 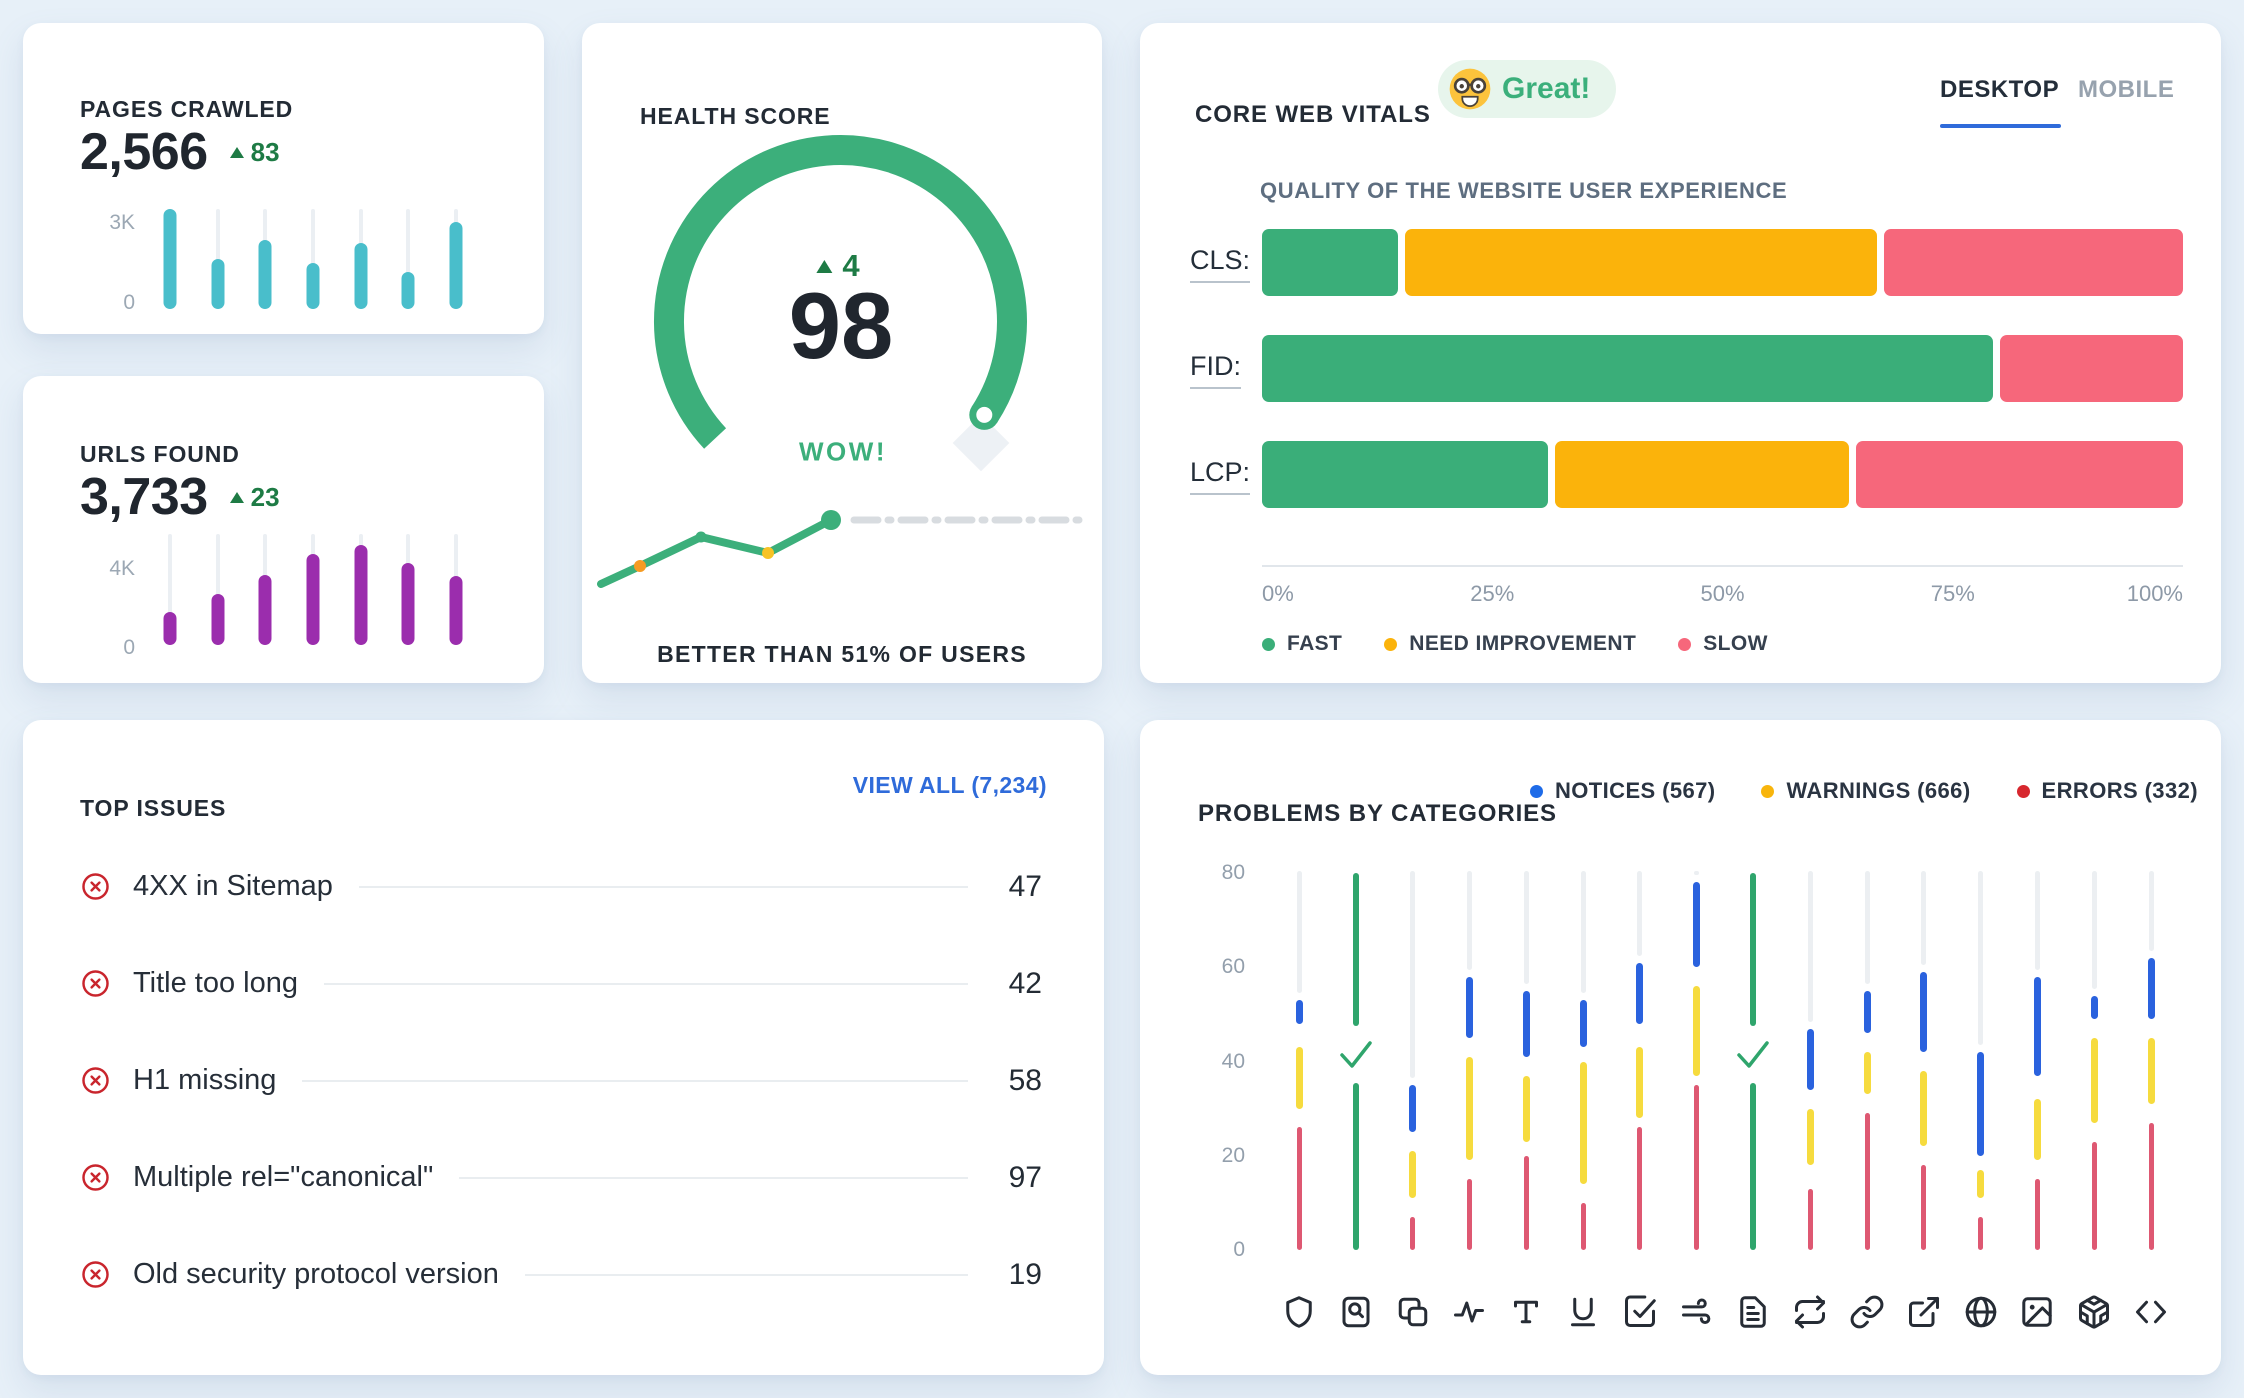 What do you see at coordinates (1233, 1061) in the screenshot?
I see `y-axis-tick: 40` at bounding box center [1233, 1061].